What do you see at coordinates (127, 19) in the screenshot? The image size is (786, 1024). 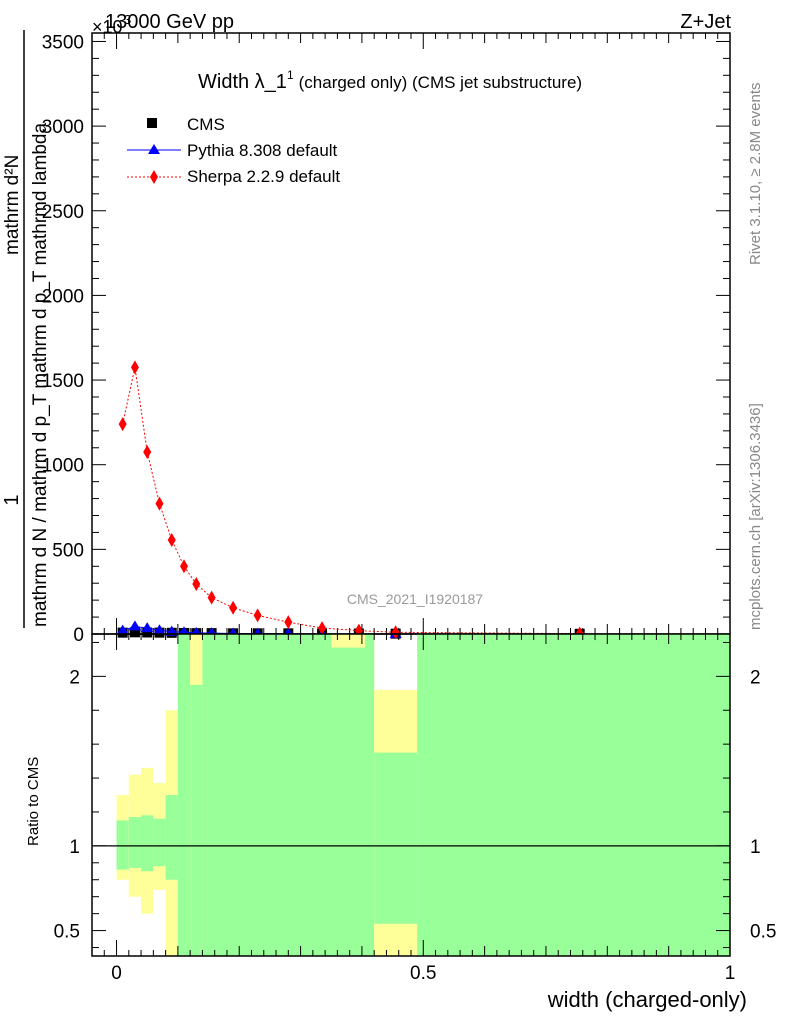 I see `exponent-power: 3` at bounding box center [127, 19].